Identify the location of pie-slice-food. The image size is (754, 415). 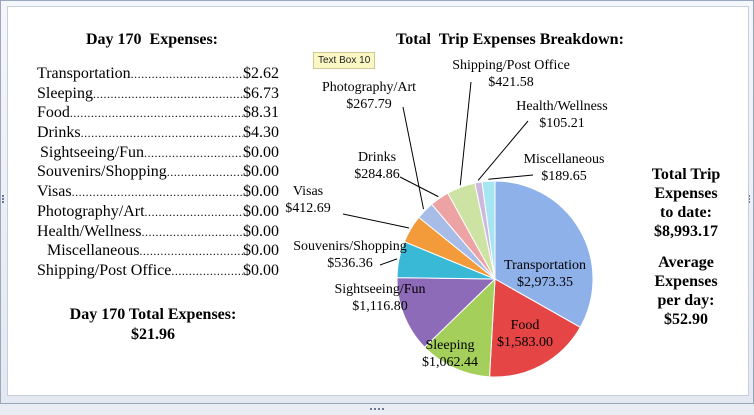
(535, 328).